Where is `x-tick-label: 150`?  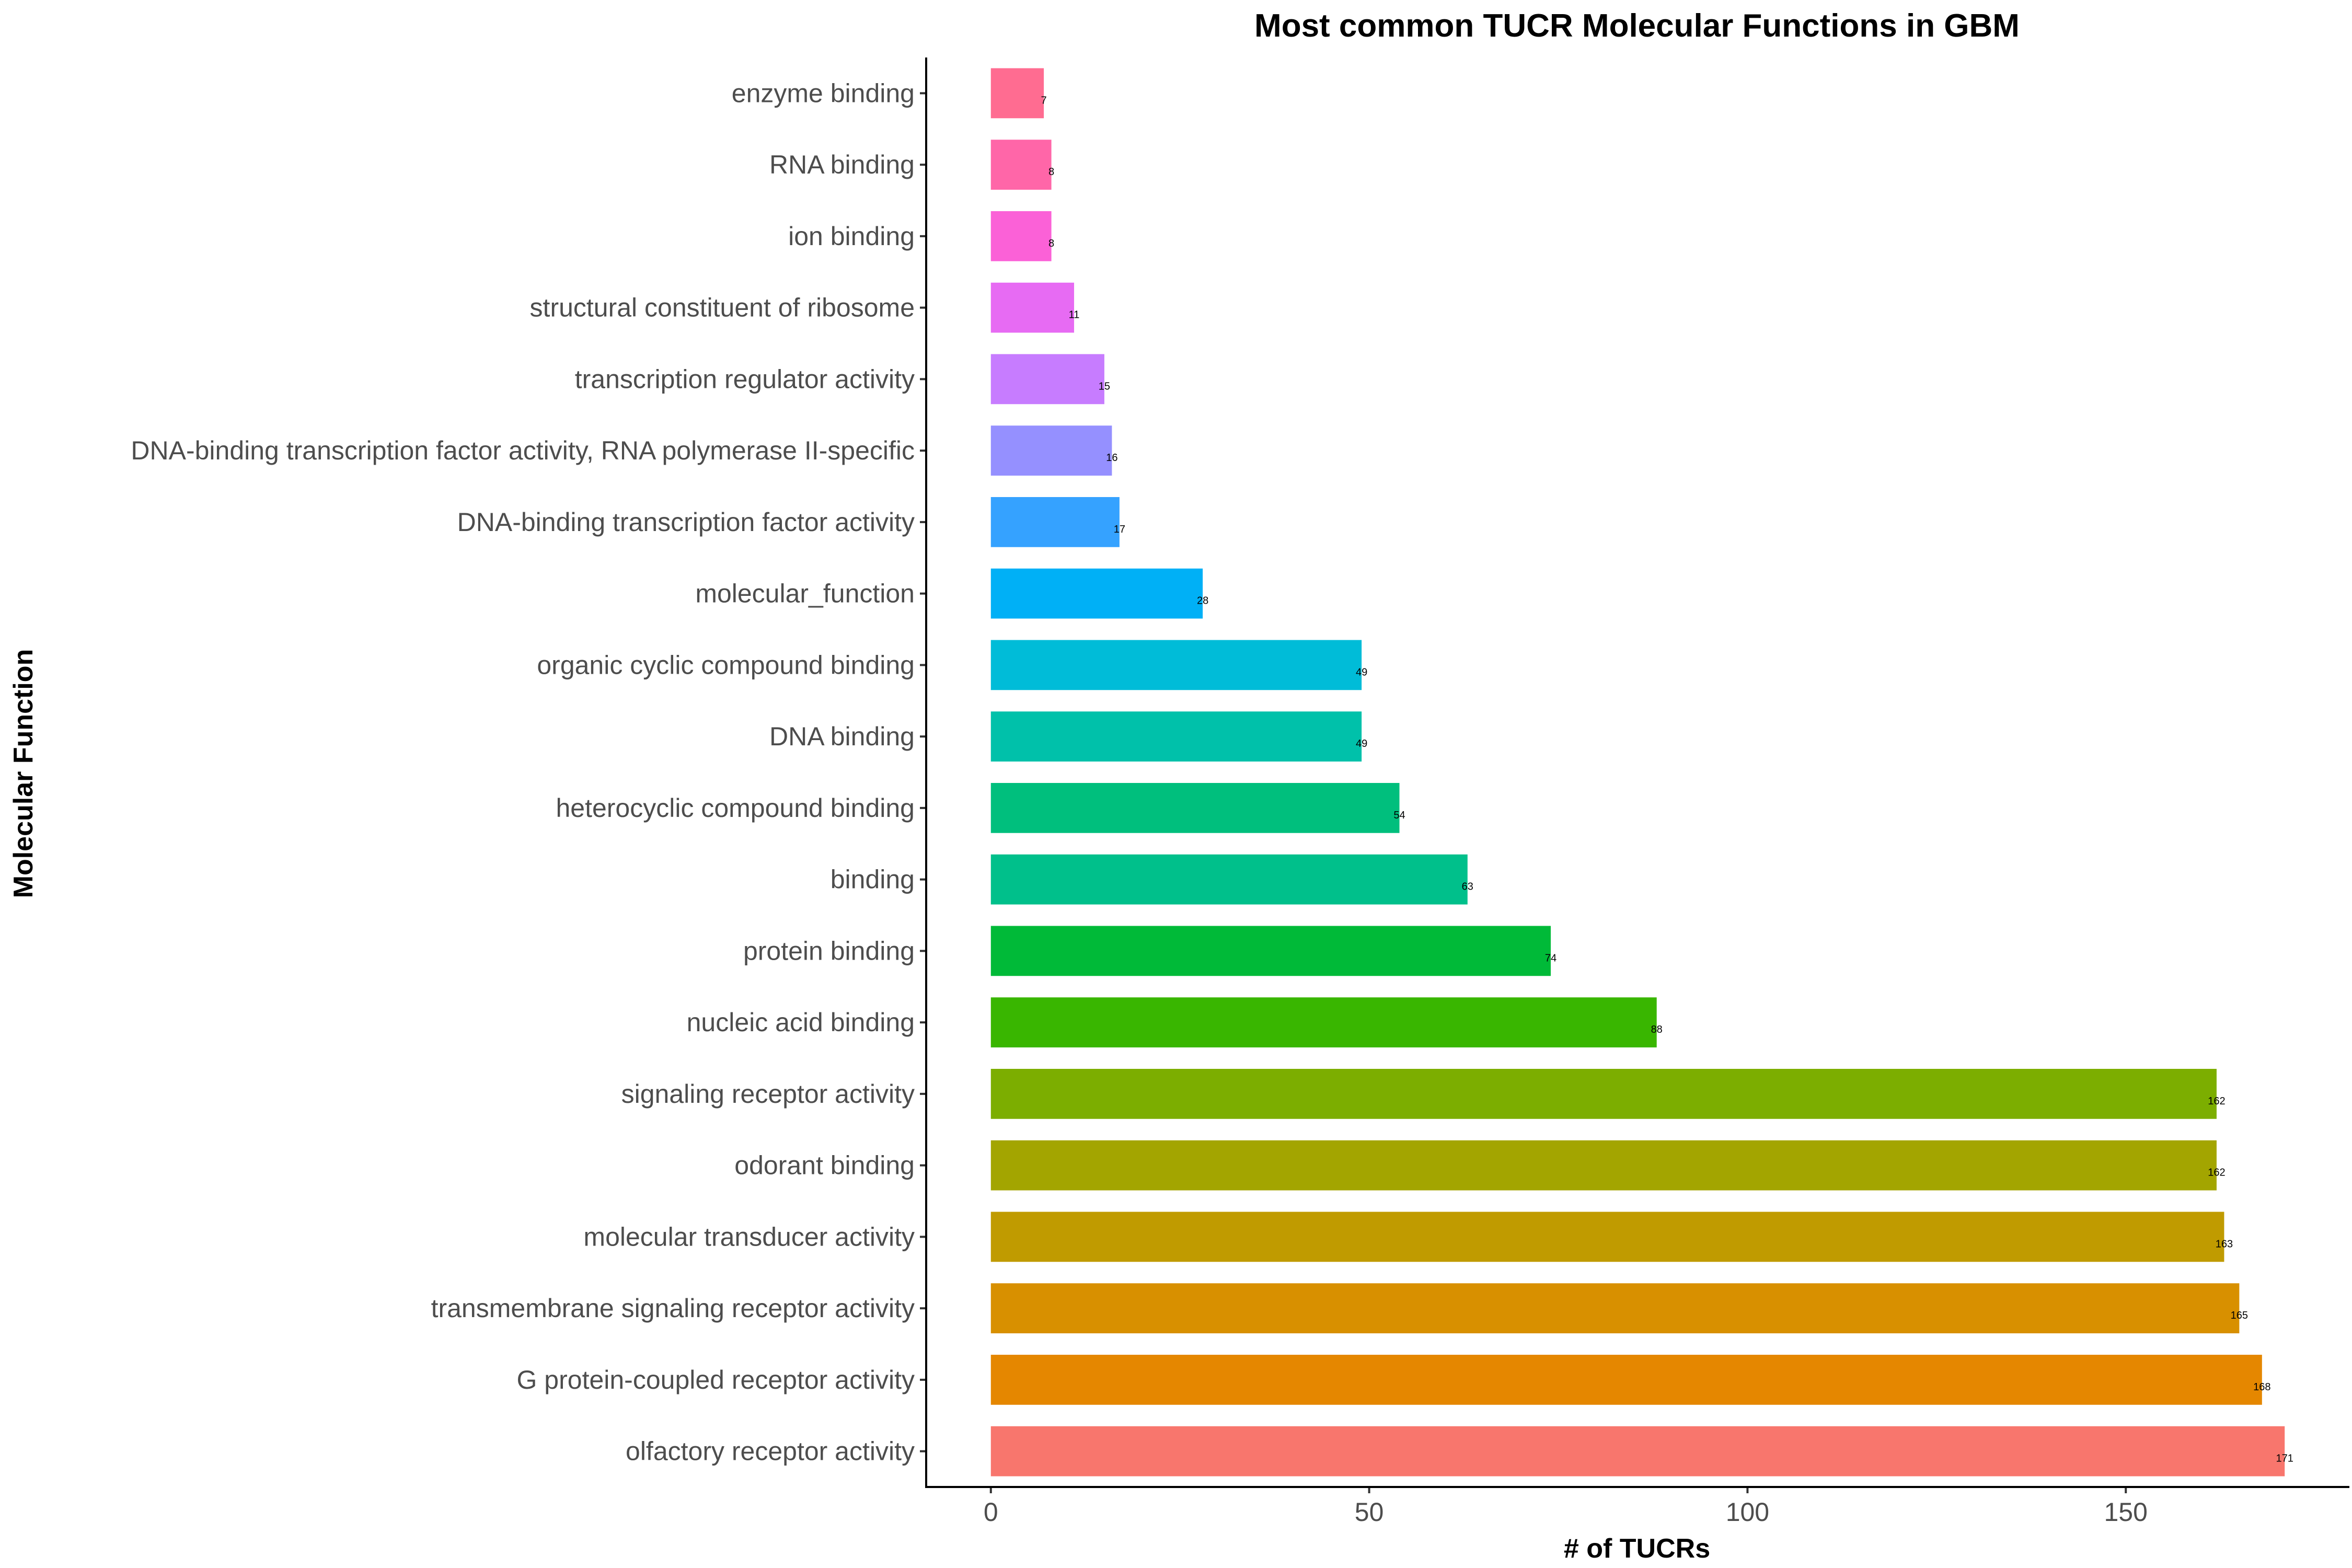
x-tick-label: 150 is located at coordinates (2126, 1512).